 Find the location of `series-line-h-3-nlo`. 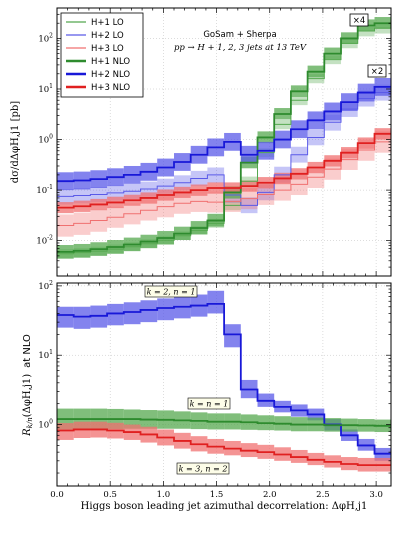

series-line-h-3-nlo is located at coordinates (224, 170).